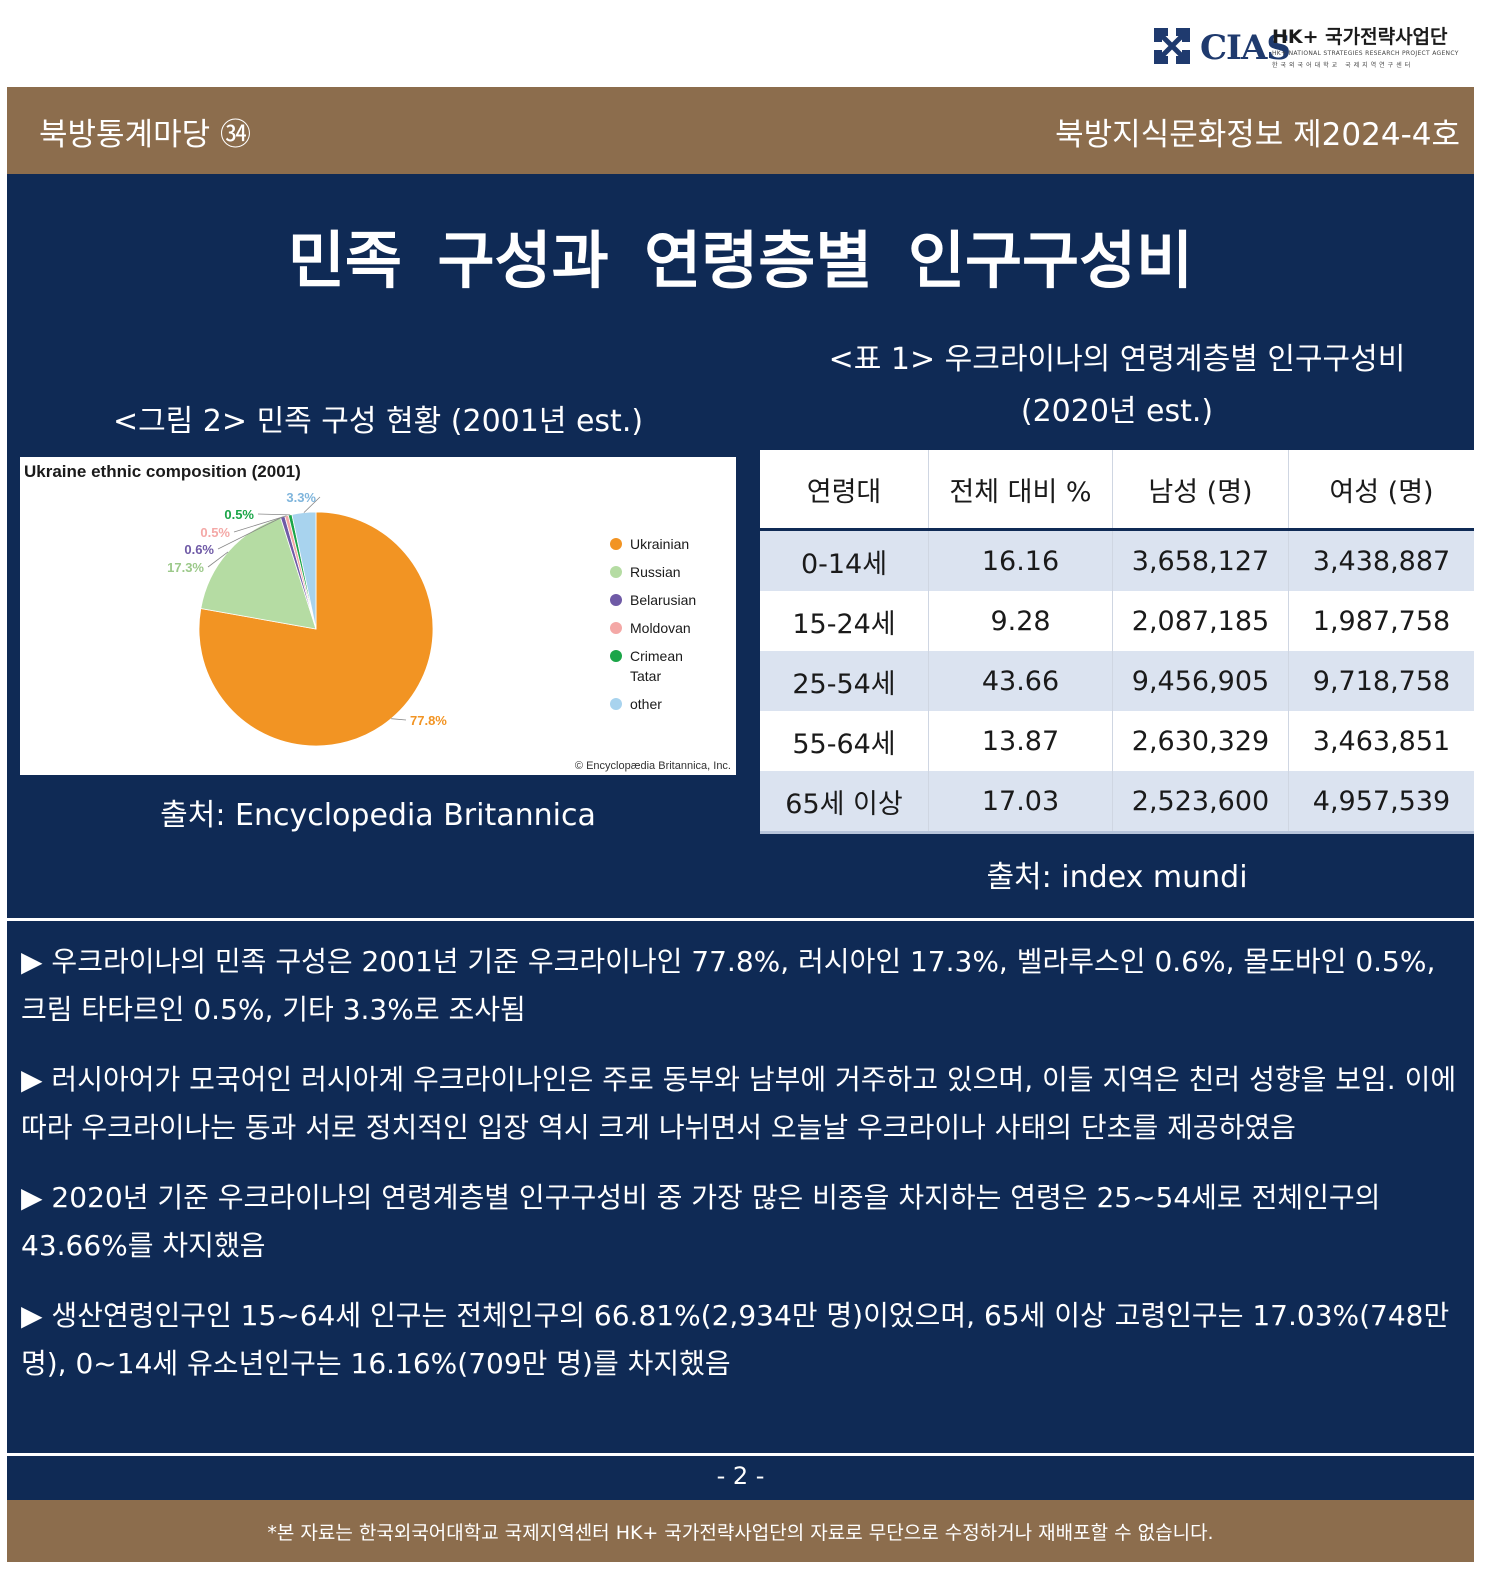 This screenshot has height=1576, width=1488. What do you see at coordinates (1117, 877) in the screenshot?
I see `table-source: 출처: index mundi` at bounding box center [1117, 877].